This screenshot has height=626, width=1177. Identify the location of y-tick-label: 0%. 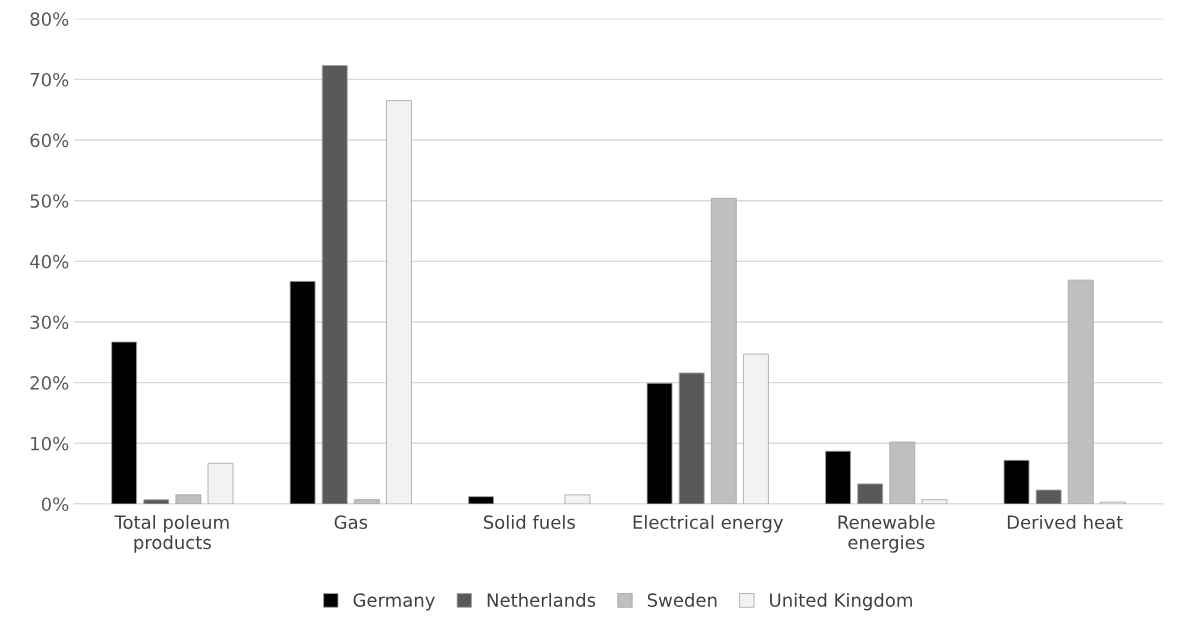
(55, 504).